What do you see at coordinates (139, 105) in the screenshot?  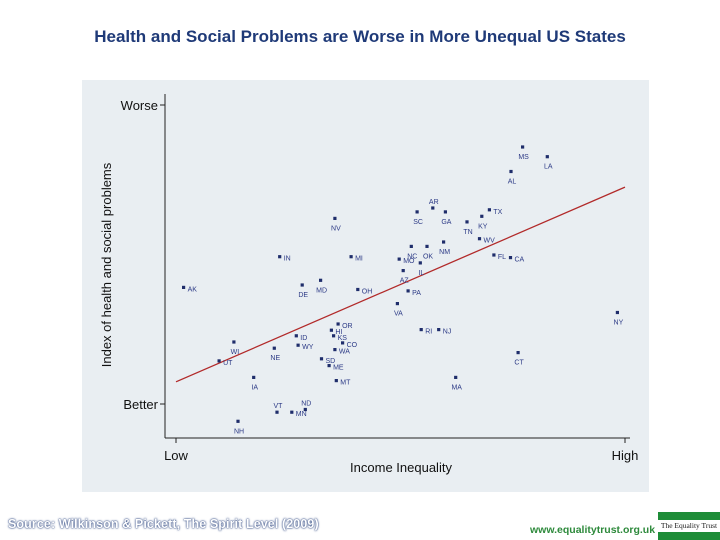 I see `y-tick-label-worse: Worse` at bounding box center [139, 105].